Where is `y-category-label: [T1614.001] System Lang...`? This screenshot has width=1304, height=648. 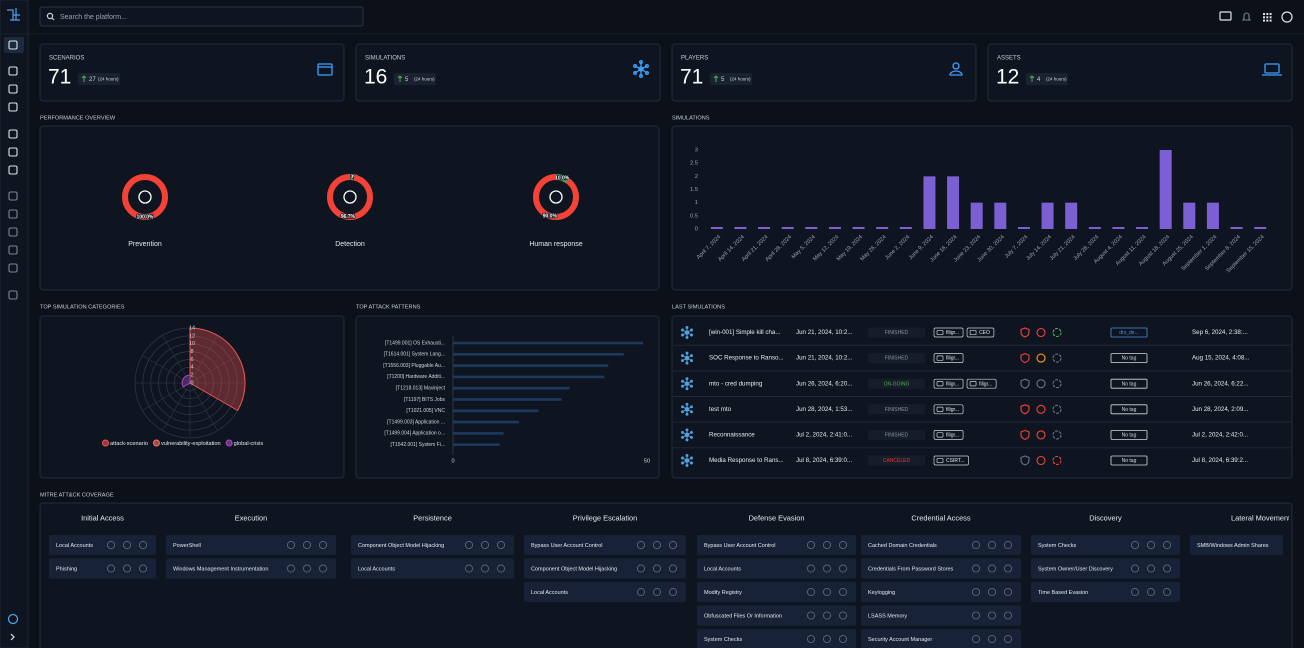
y-category-label: [T1614.001] System Lang... is located at coordinates (414, 355).